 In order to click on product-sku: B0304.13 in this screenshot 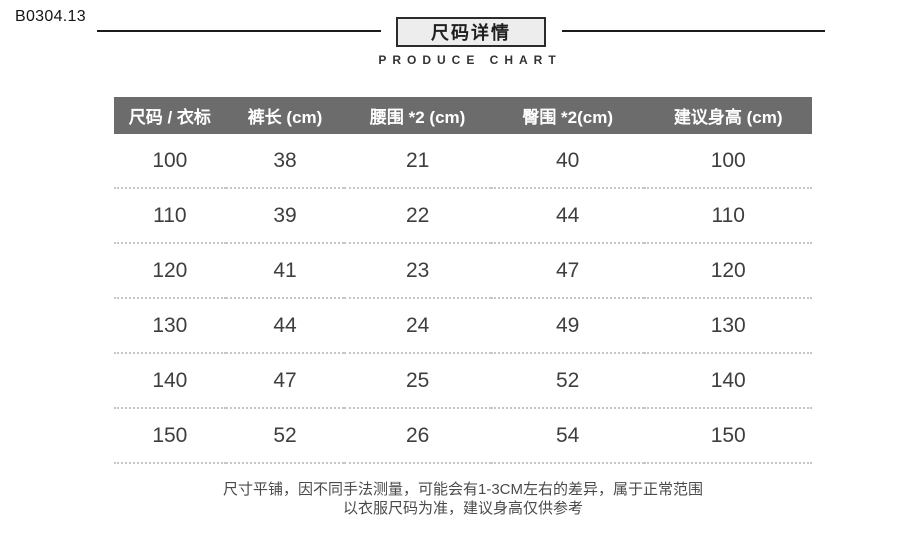, I will do `click(50, 16)`.